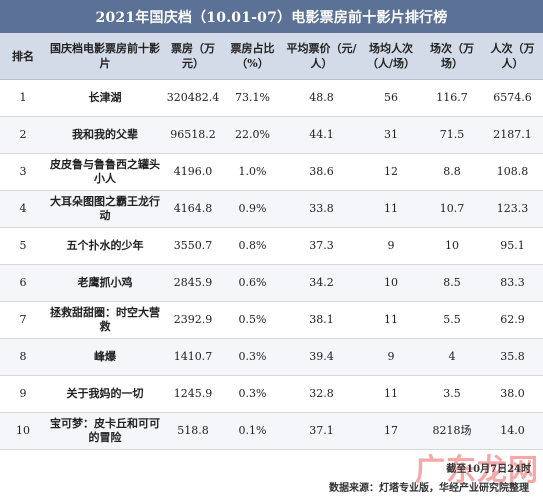  What do you see at coordinates (105, 246) in the screenshot?
I see `film-name-cell: 五个扑水的少年` at bounding box center [105, 246].